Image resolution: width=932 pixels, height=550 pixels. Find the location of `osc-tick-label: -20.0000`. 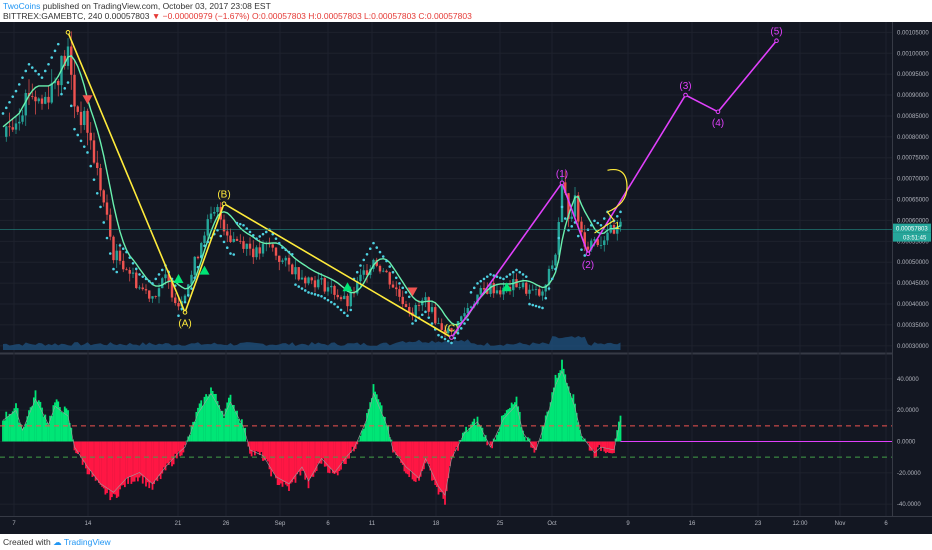

osc-tick-label: -20.0000 is located at coordinates (909, 474).